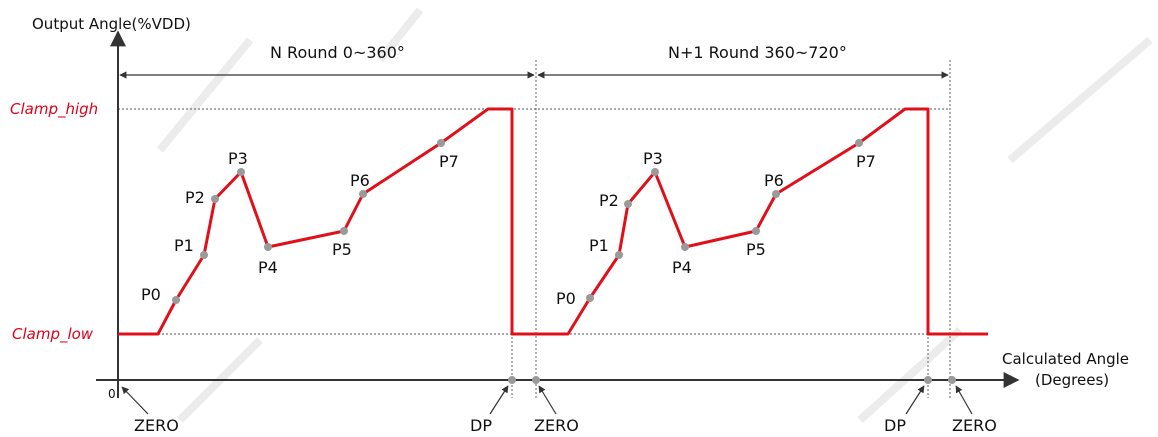 This screenshot has width=1158, height=437. Describe the element at coordinates (556, 425) in the screenshot. I see `zero2-label: ZERO` at that location.